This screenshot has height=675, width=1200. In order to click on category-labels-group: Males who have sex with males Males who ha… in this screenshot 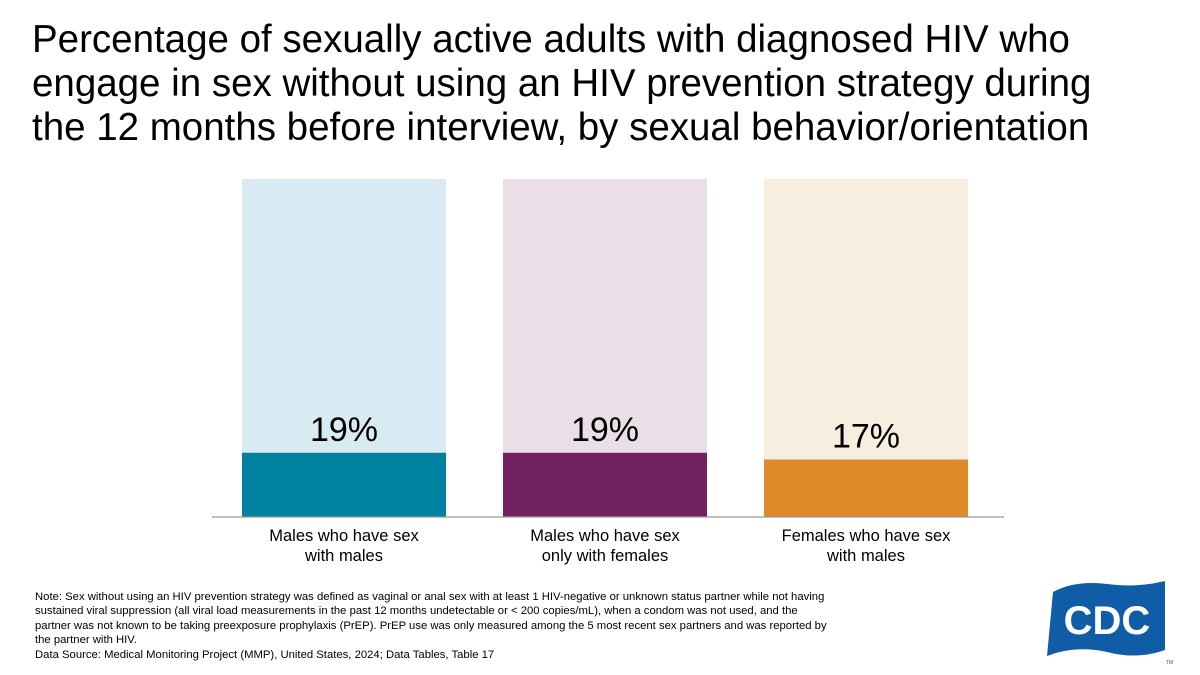, I will do `click(610, 546)`.